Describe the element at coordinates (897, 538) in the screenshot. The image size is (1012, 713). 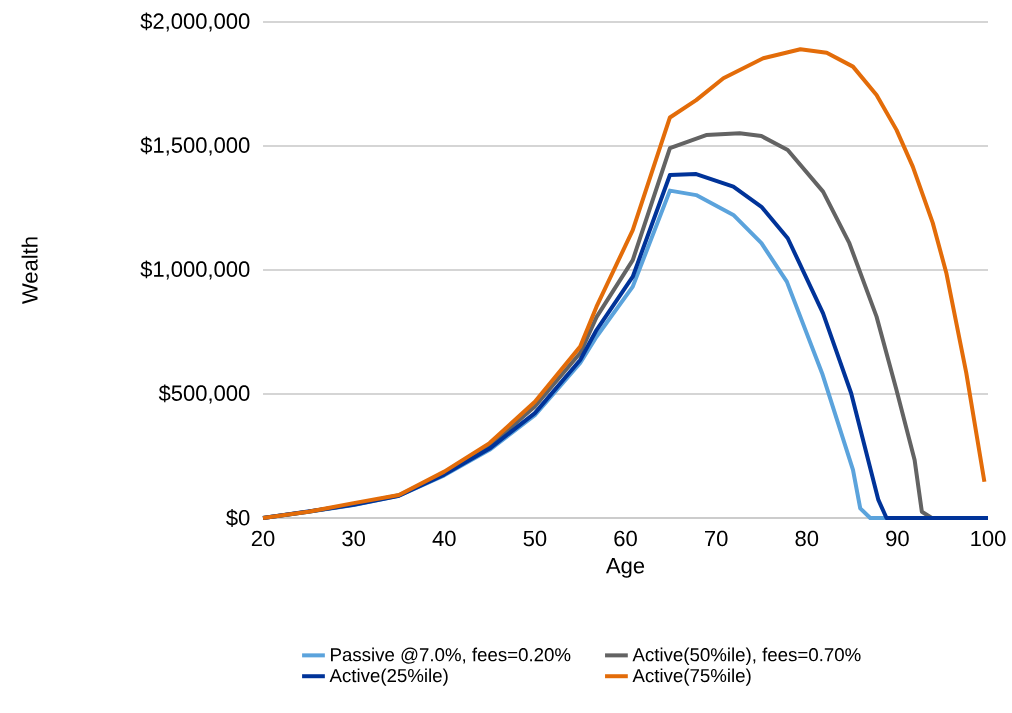
I see `x-tick-label: 90` at that location.